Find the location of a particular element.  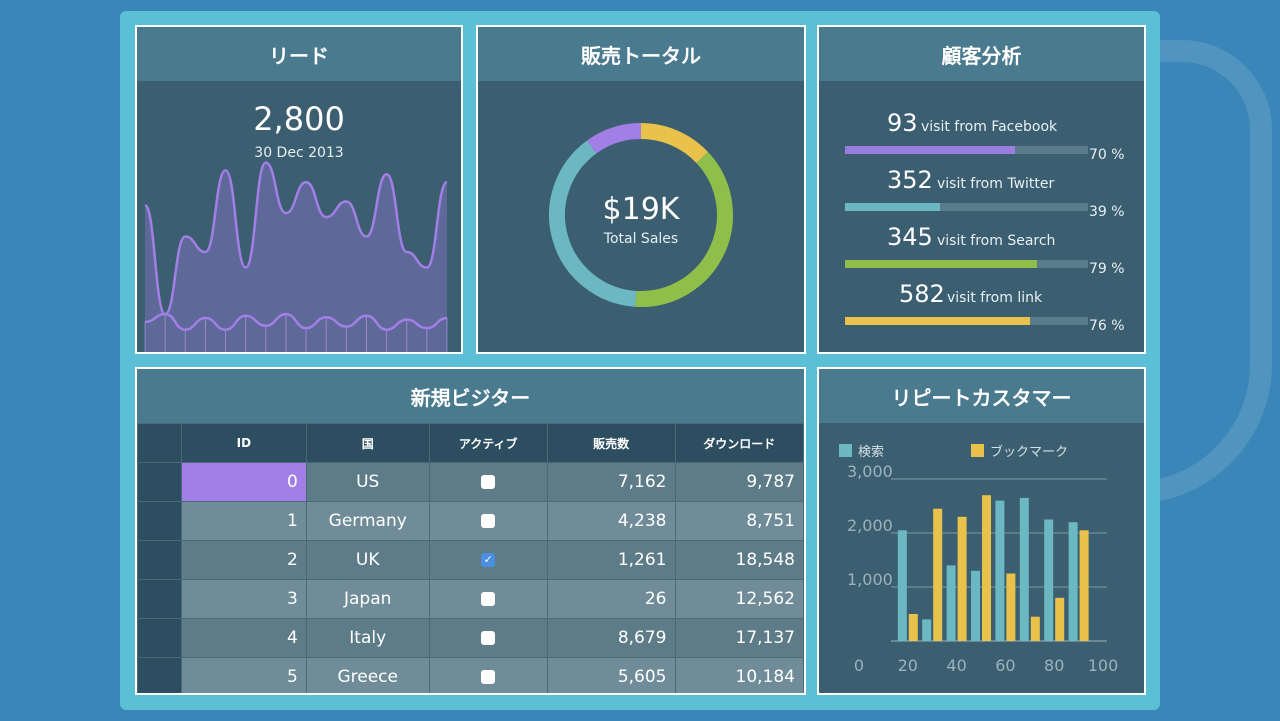

legend-bookmark: ブックマーク is located at coordinates (1019, 450).